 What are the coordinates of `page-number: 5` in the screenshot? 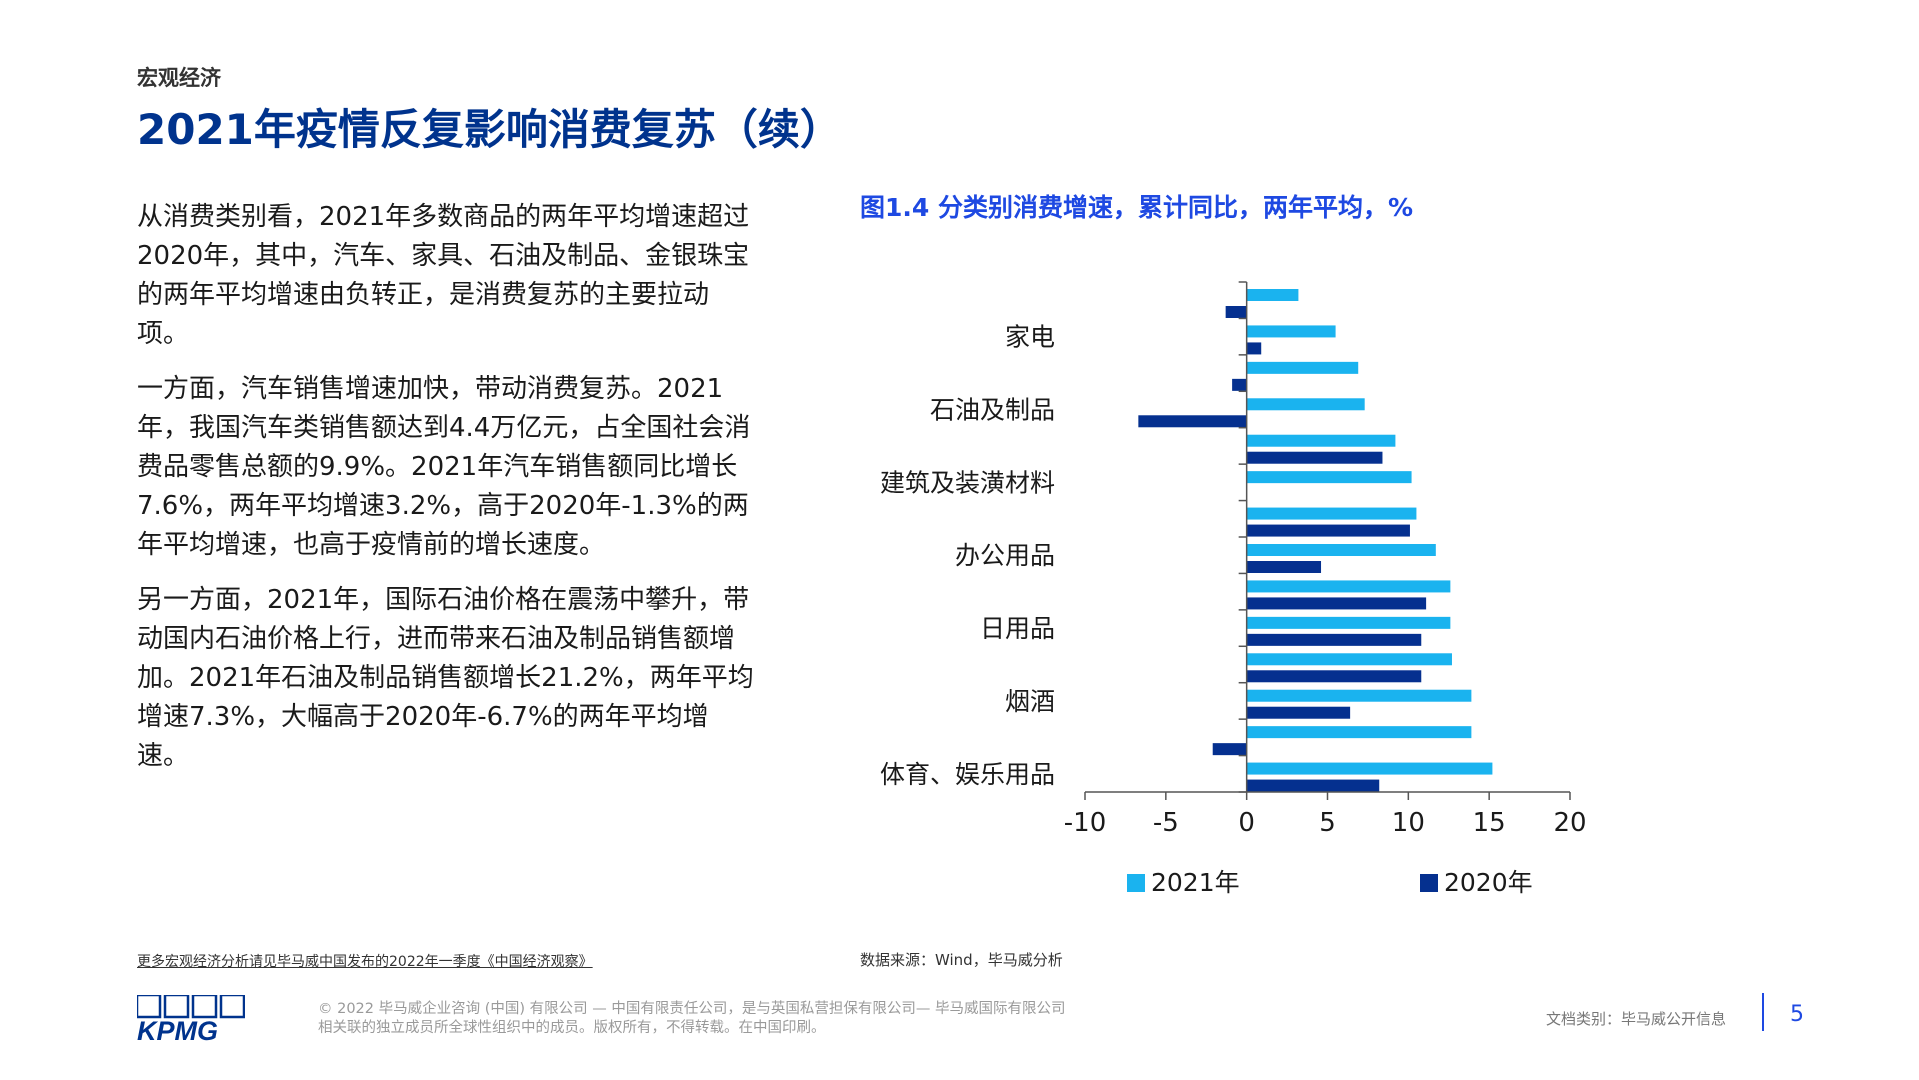 It's located at (1797, 1014).